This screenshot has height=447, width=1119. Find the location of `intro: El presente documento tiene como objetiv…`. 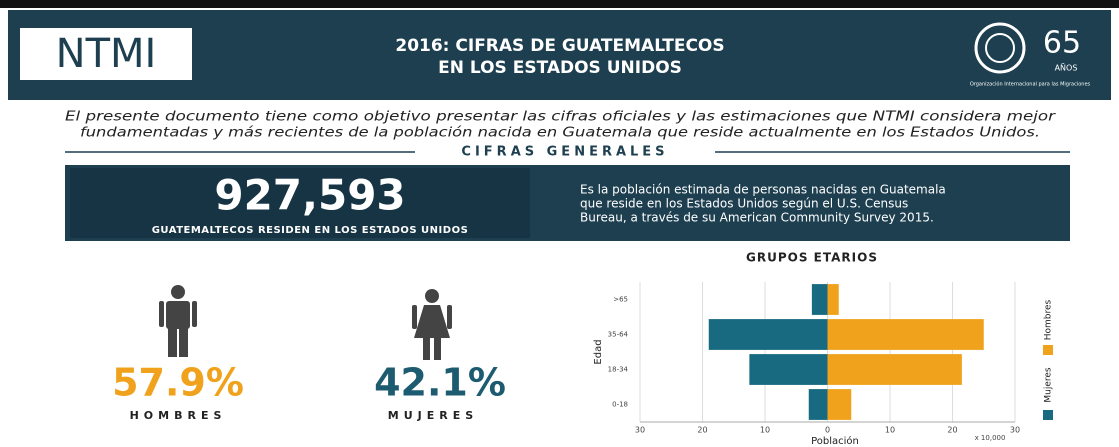

intro: El presente documento tiene como objetiv… is located at coordinates (561, 117).